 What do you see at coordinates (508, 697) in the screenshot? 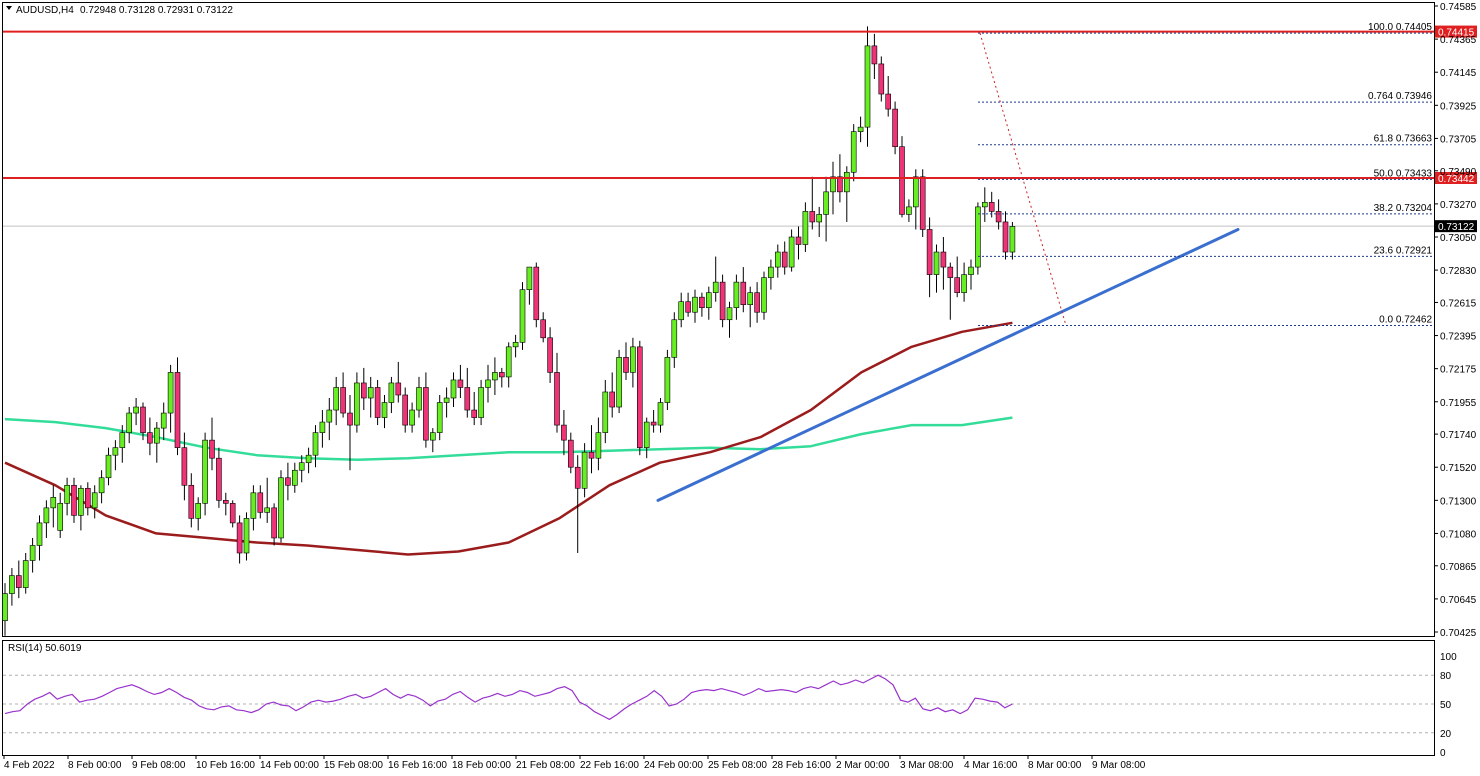
I see `rsi-line` at bounding box center [508, 697].